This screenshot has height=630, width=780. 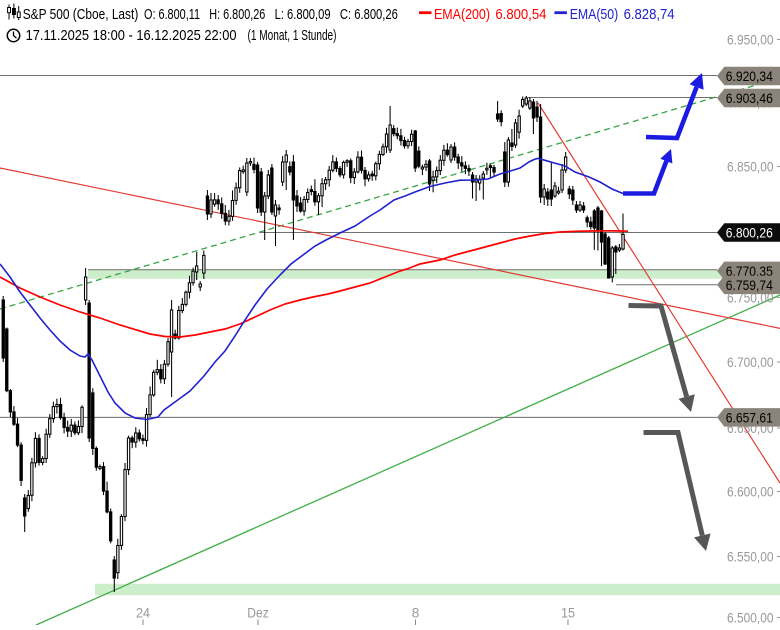 I want to click on svg-text: 24, so click(x=143, y=613).